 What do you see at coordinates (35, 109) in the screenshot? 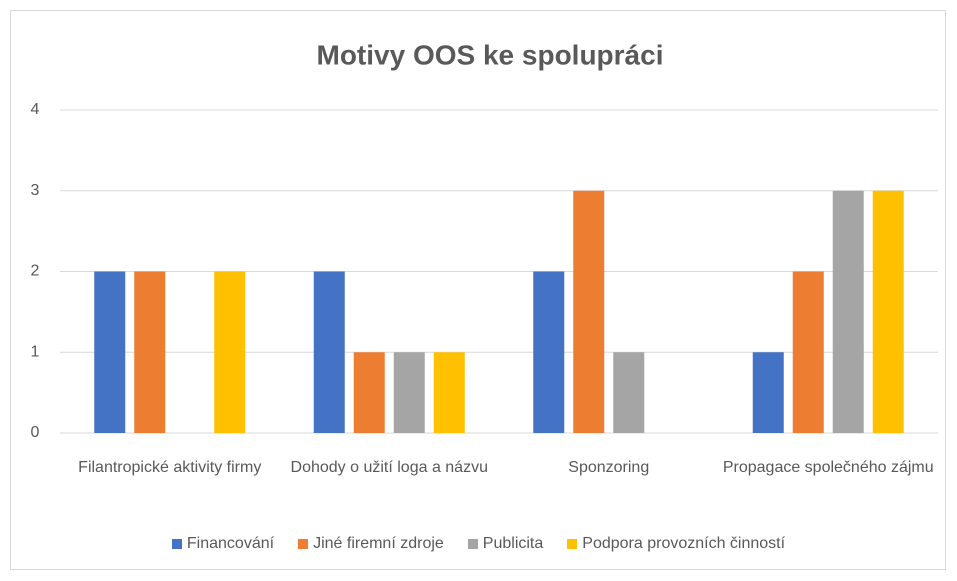
I see `y-tick-label: 4` at bounding box center [35, 109].